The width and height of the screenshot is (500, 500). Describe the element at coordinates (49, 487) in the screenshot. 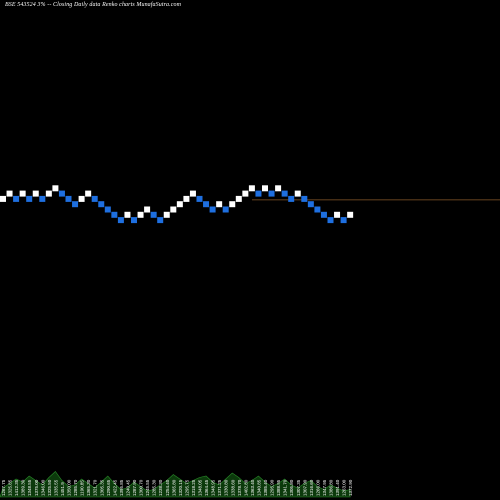

I see `price-label: 1325.50` at that location.